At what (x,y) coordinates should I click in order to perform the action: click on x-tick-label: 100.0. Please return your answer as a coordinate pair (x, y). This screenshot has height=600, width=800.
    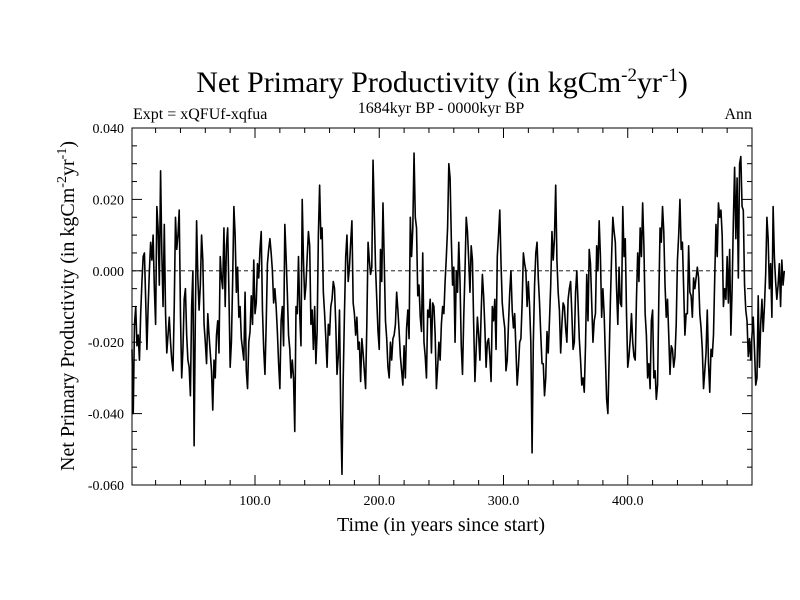
    Looking at the image, I should click on (255, 501).